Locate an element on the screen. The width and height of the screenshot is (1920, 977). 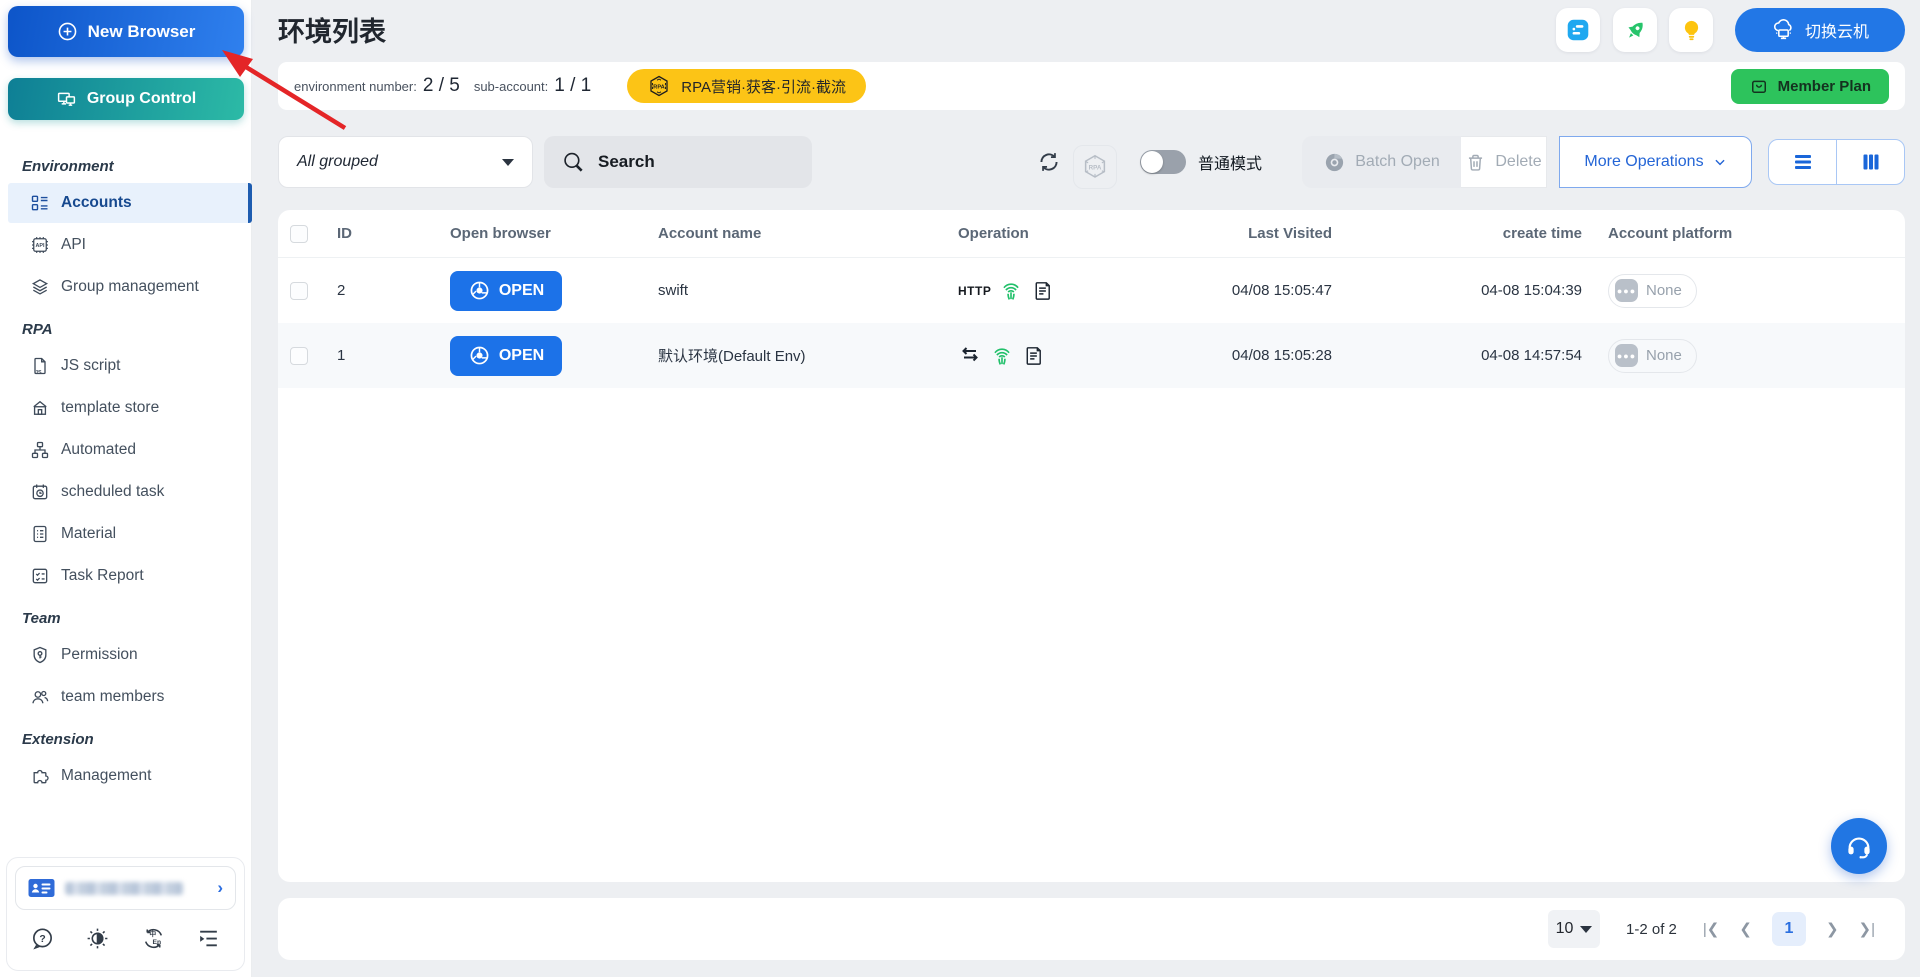
group-filter-dropdown: All grouped is located at coordinates (405, 162).